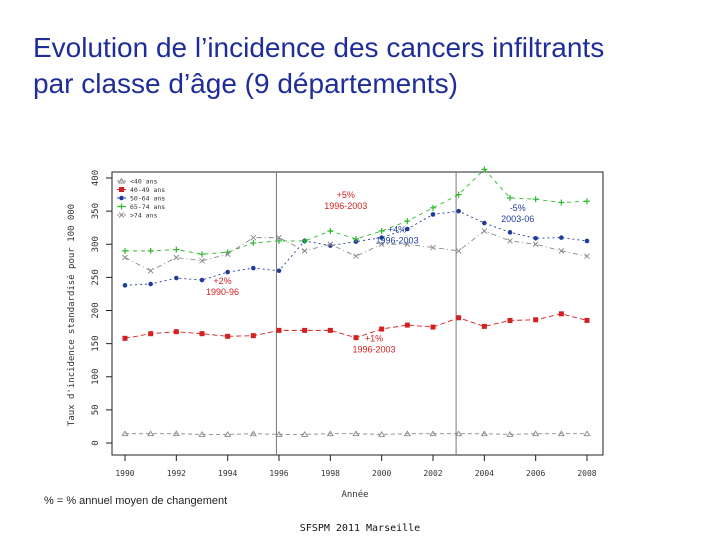  Describe the element at coordinates (96, 442) in the screenshot. I see `y-tick-label: 0` at that location.